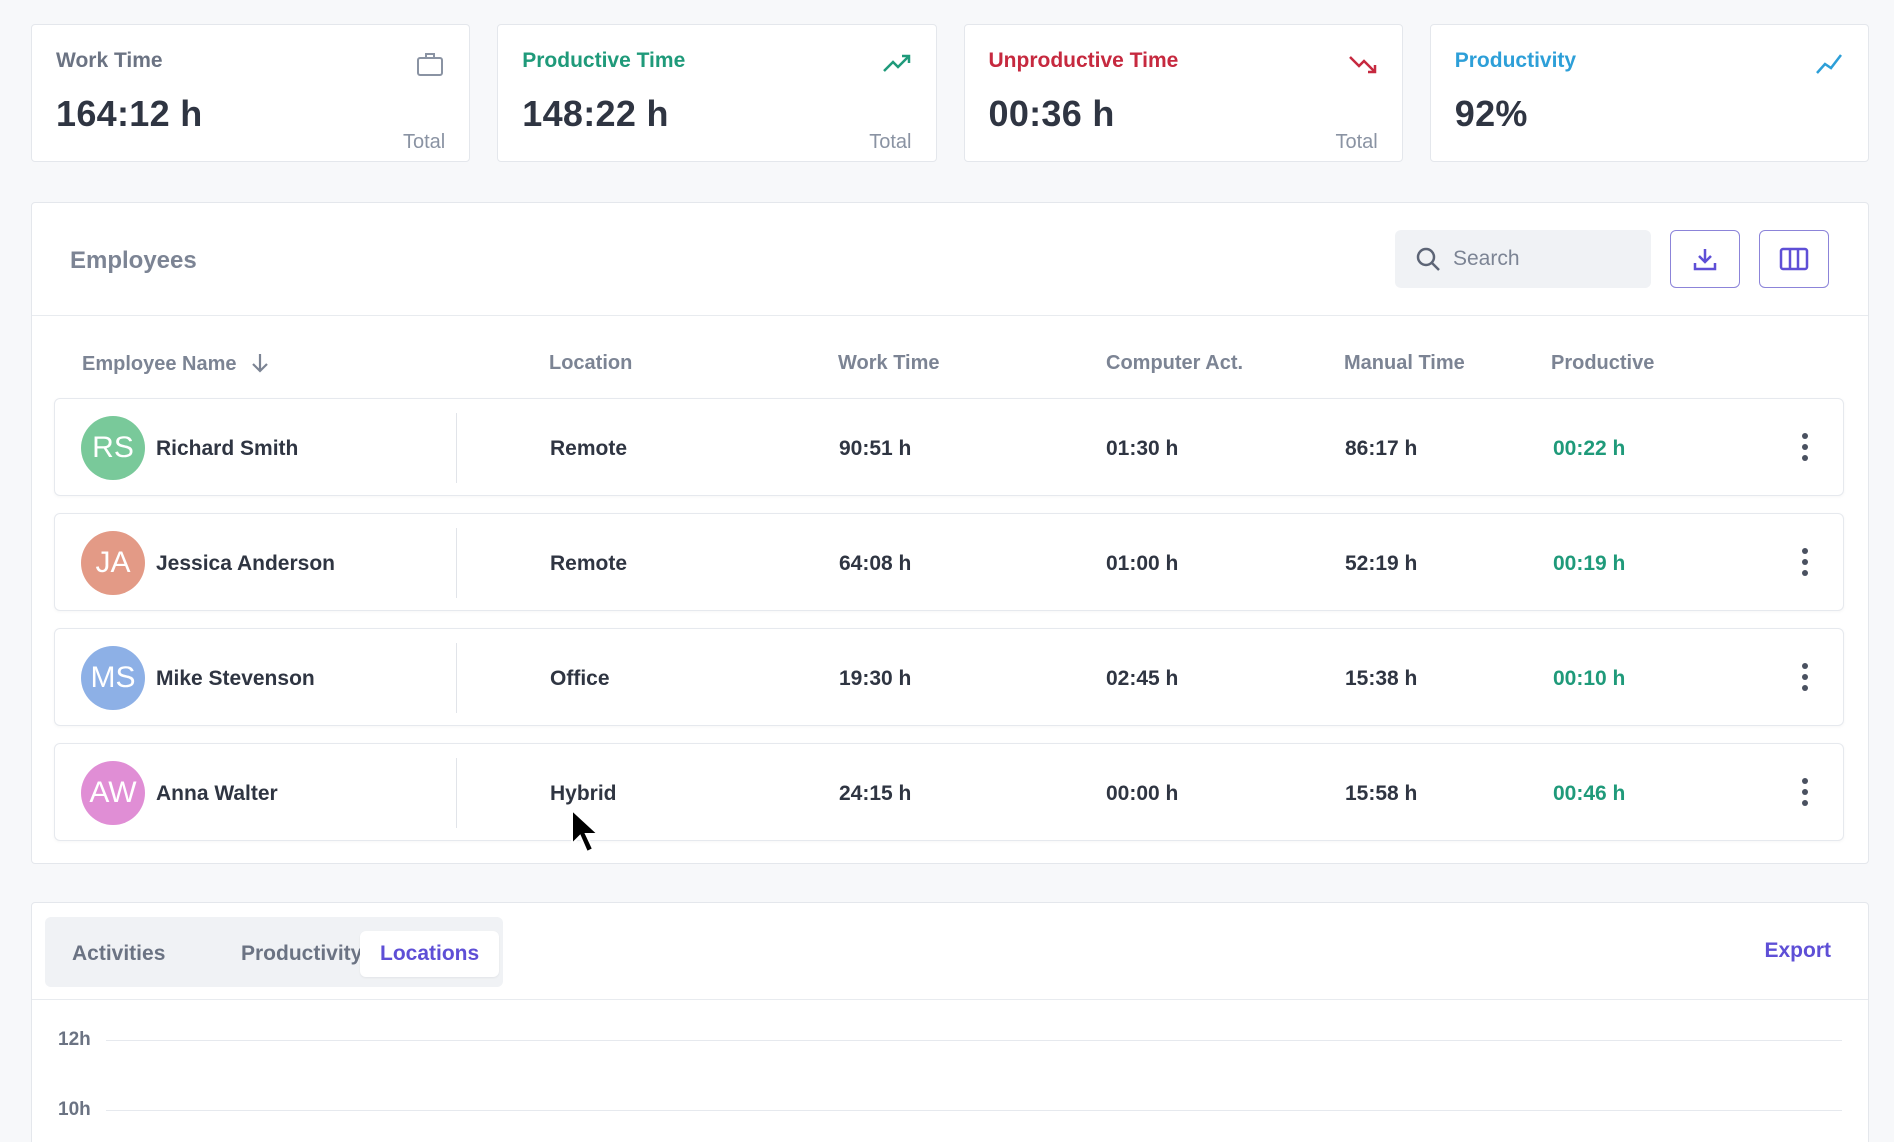  Describe the element at coordinates (604, 60) in the screenshot. I see `stat-label: Productive Time` at that location.